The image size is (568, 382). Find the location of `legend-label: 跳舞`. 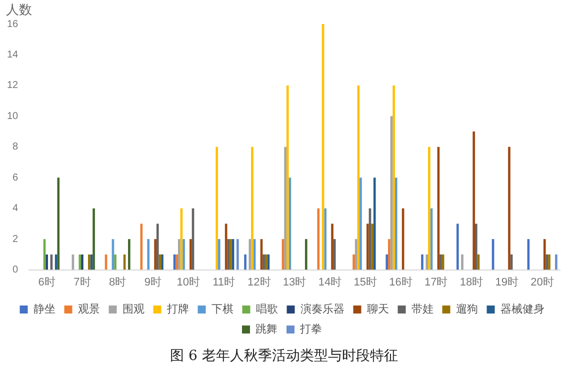

legend-label: 跳舞 is located at coordinates (267, 330).